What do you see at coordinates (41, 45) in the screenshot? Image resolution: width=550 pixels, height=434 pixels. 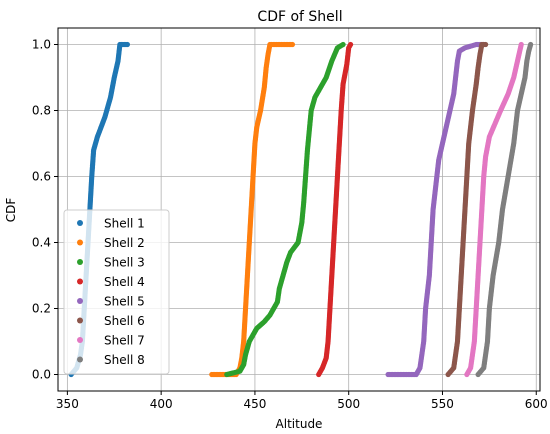 I see `y-tick-label: 1.0` at bounding box center [41, 45].